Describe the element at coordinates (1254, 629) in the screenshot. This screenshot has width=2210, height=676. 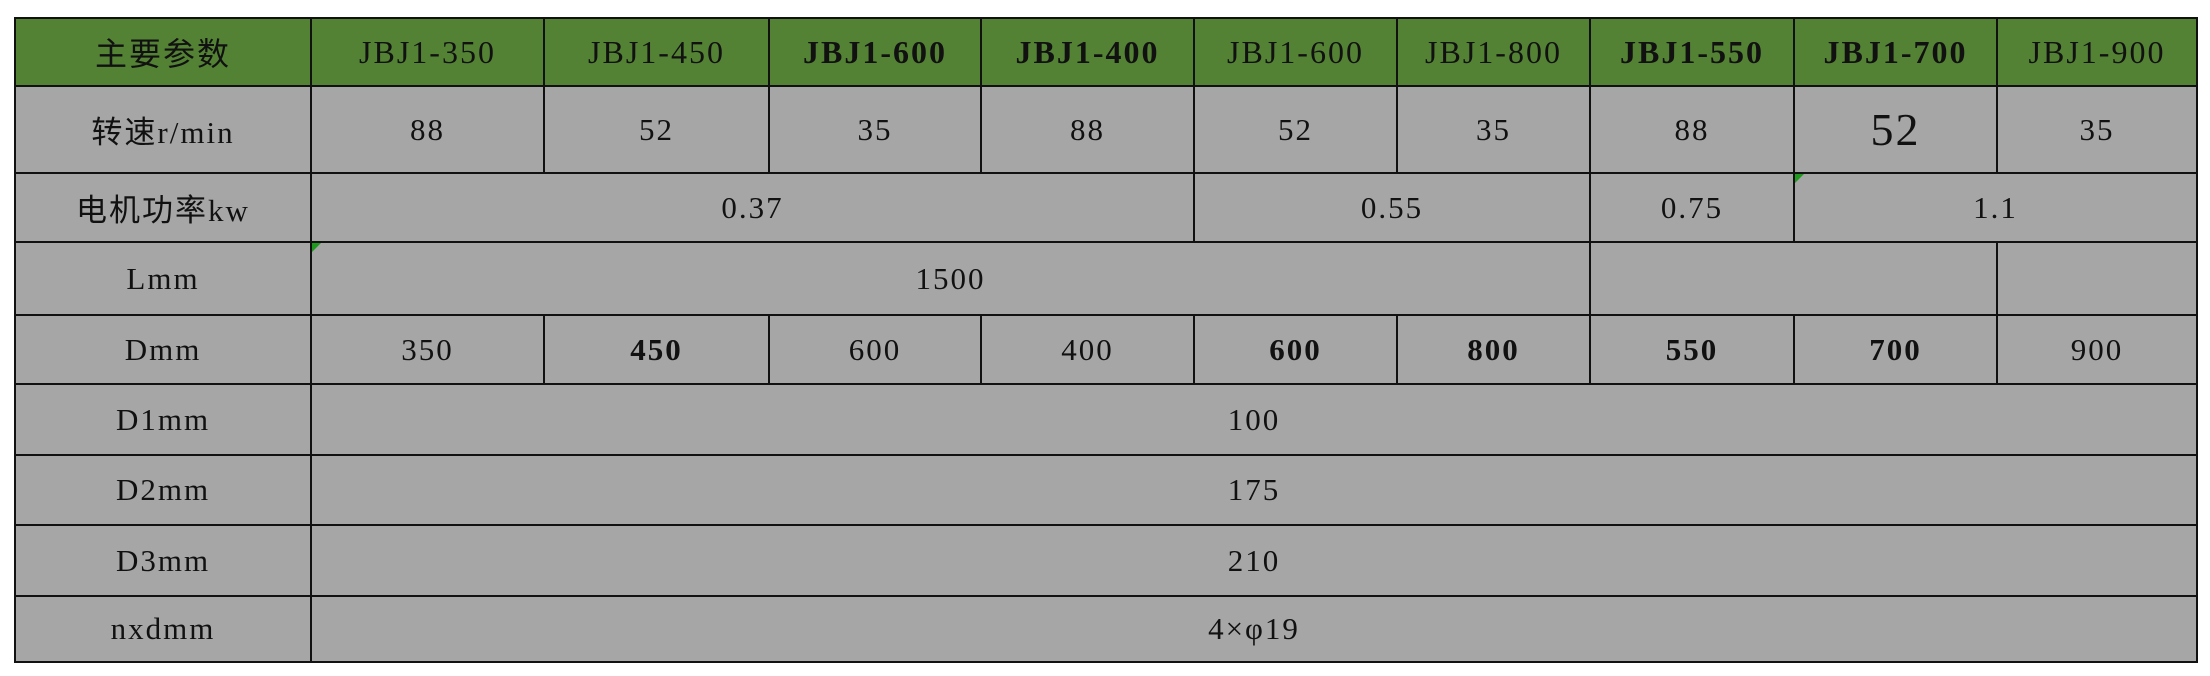
I see `table-cell: 4×φ19` at that location.